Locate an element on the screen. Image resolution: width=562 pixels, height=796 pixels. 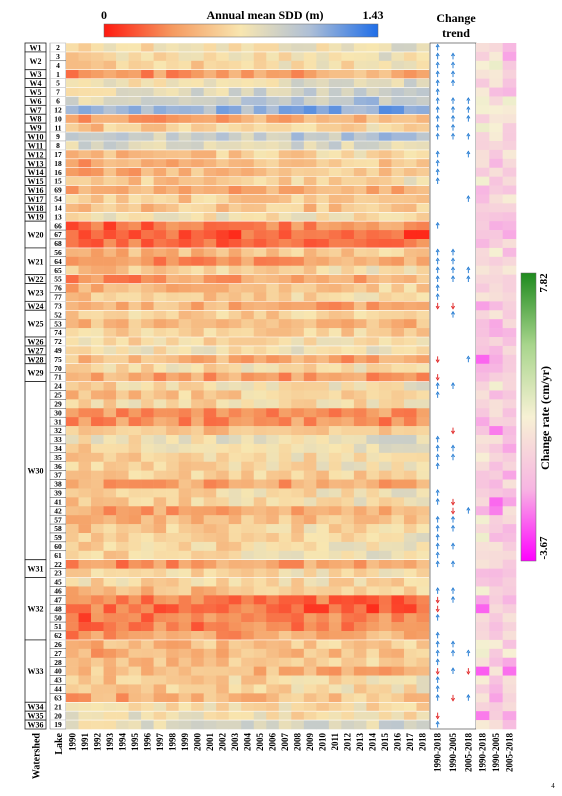
year-tick-label: 1990 is located at coordinates (72, 742).